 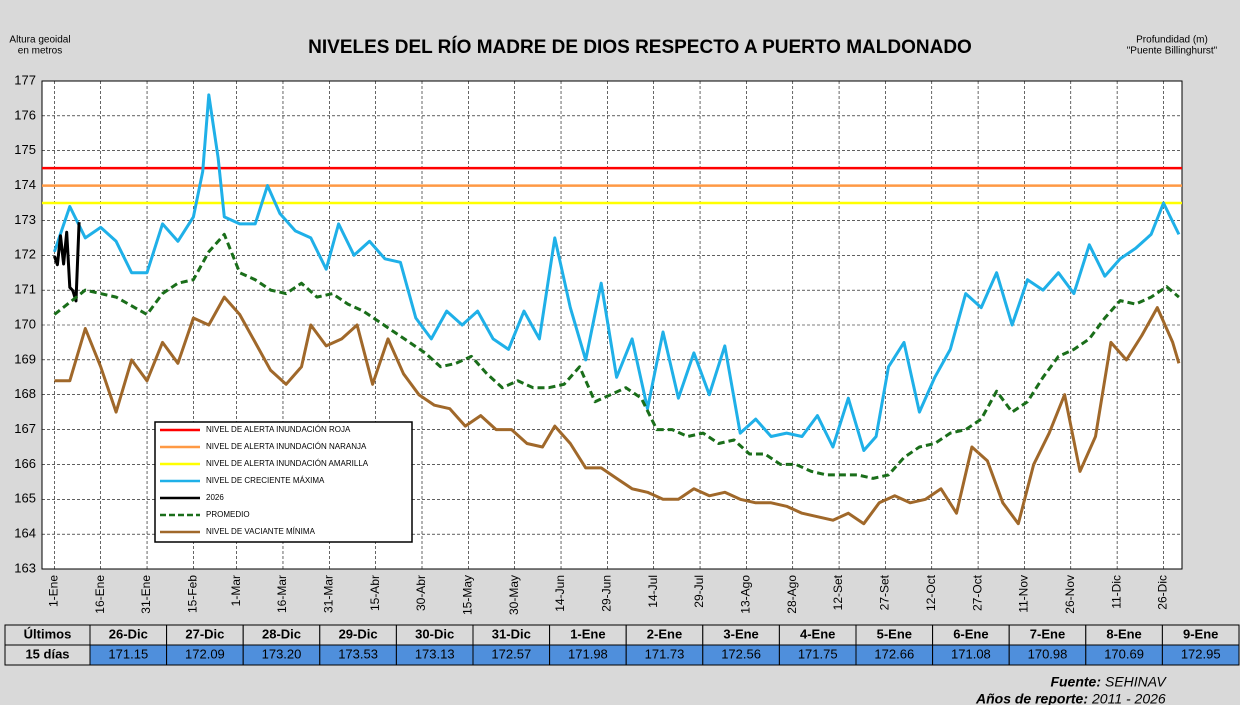 What do you see at coordinates (894, 633) in the screenshot?
I see `table-text: 5-Ene` at bounding box center [894, 633].